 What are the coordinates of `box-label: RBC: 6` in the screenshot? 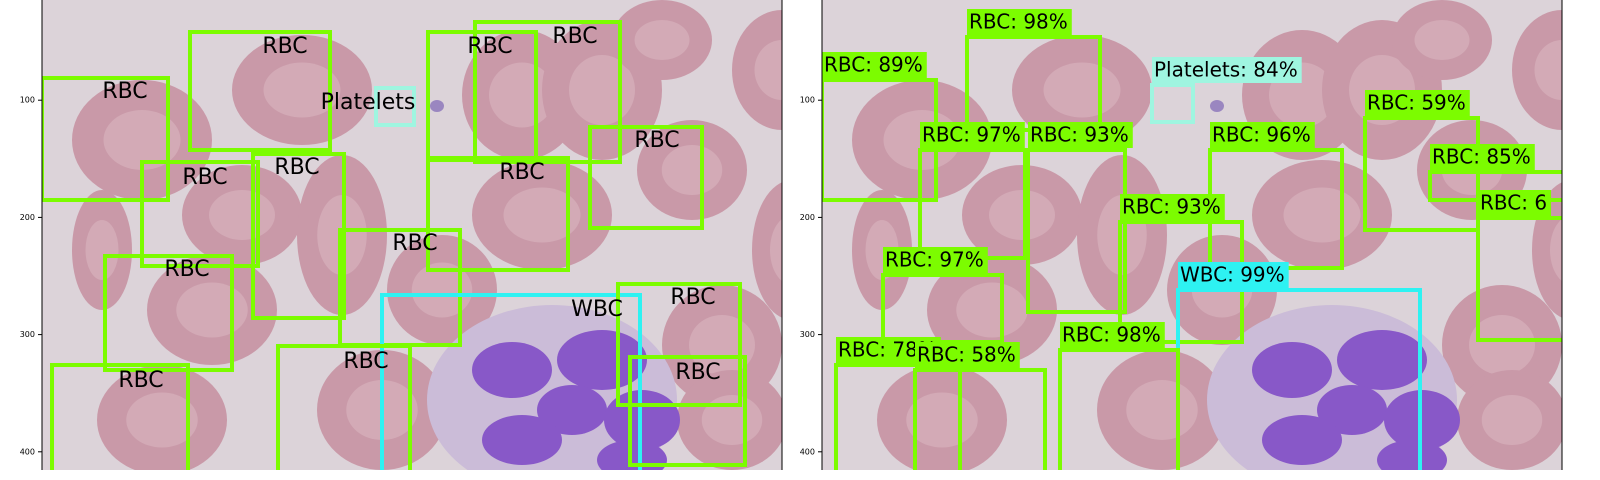 It's located at (1513, 203).